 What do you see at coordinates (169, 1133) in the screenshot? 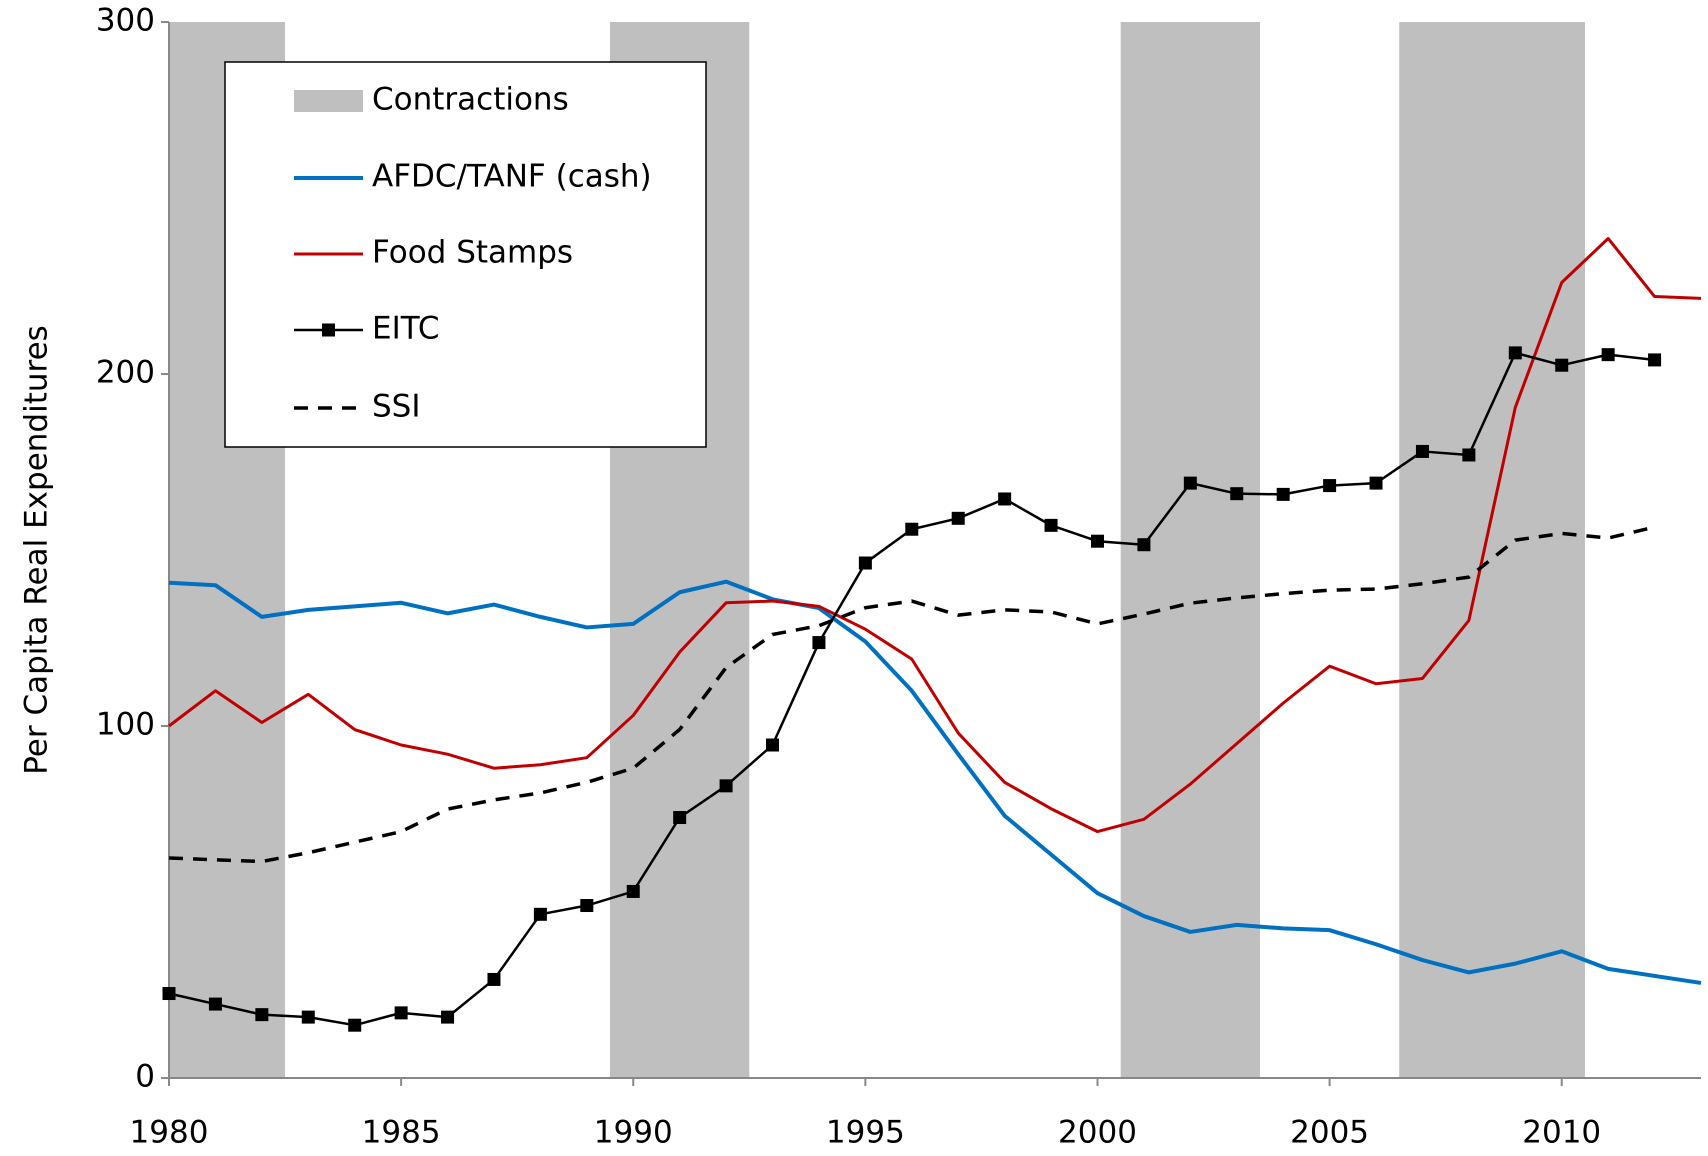
I see `x-tick-label: 1980` at bounding box center [169, 1133].